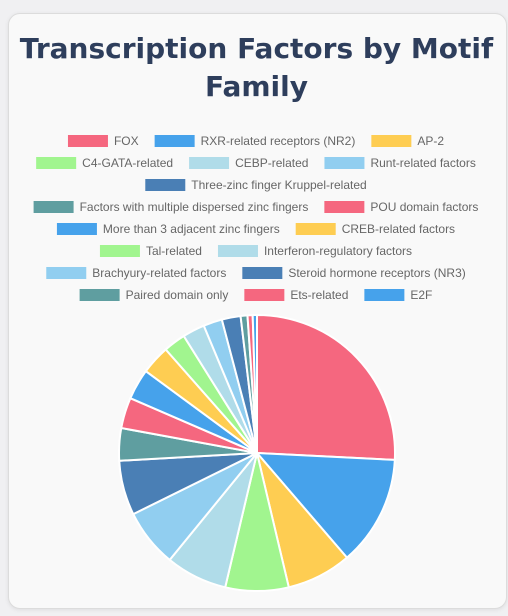 This screenshot has width=508, height=616. I want to click on legend-label: POU domain factors, so click(424, 207).